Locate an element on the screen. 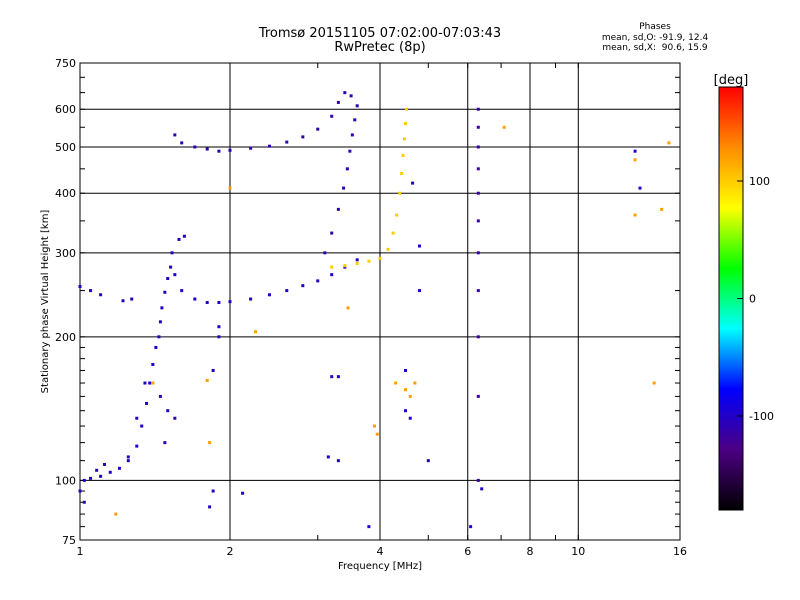 This screenshot has width=800, height=600. phase-o-stats: mean, sd,O: -91.9, 12.4 is located at coordinates (655, 38).